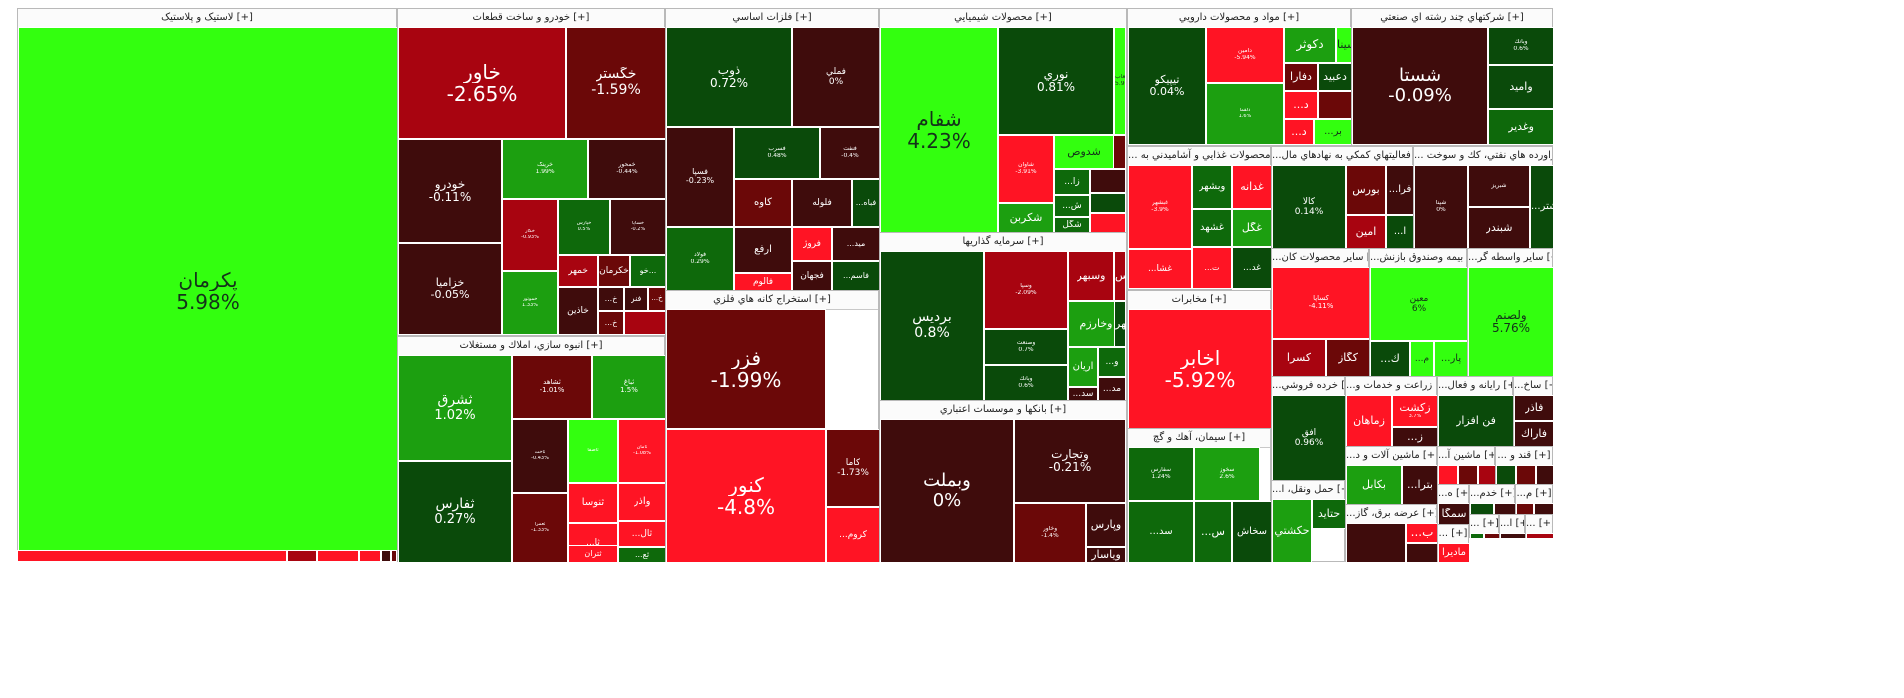 The height and width of the screenshot is (698, 1904). I want to click on symbol-tile: وسپا -2.09%, so click(1026, 290).